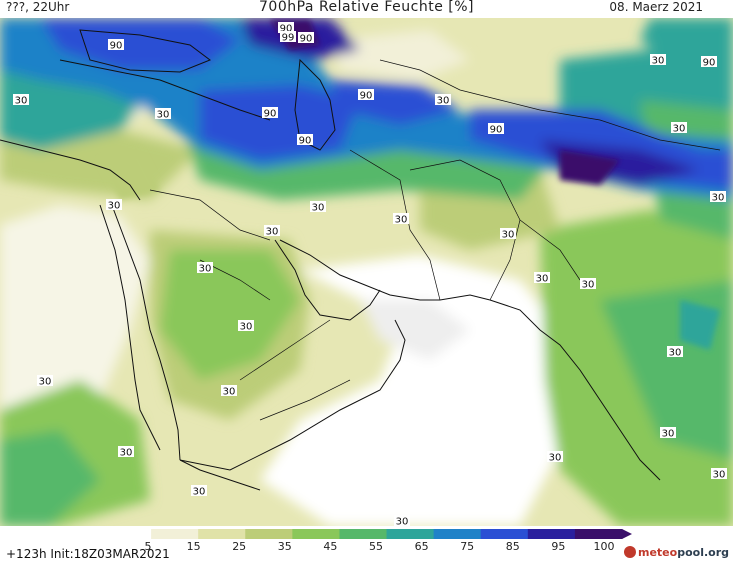 The image size is (733, 566). What do you see at coordinates (88, 554) in the screenshot?
I see `model-run: +123h Init:18Z03MAR2021` at bounding box center [88, 554].